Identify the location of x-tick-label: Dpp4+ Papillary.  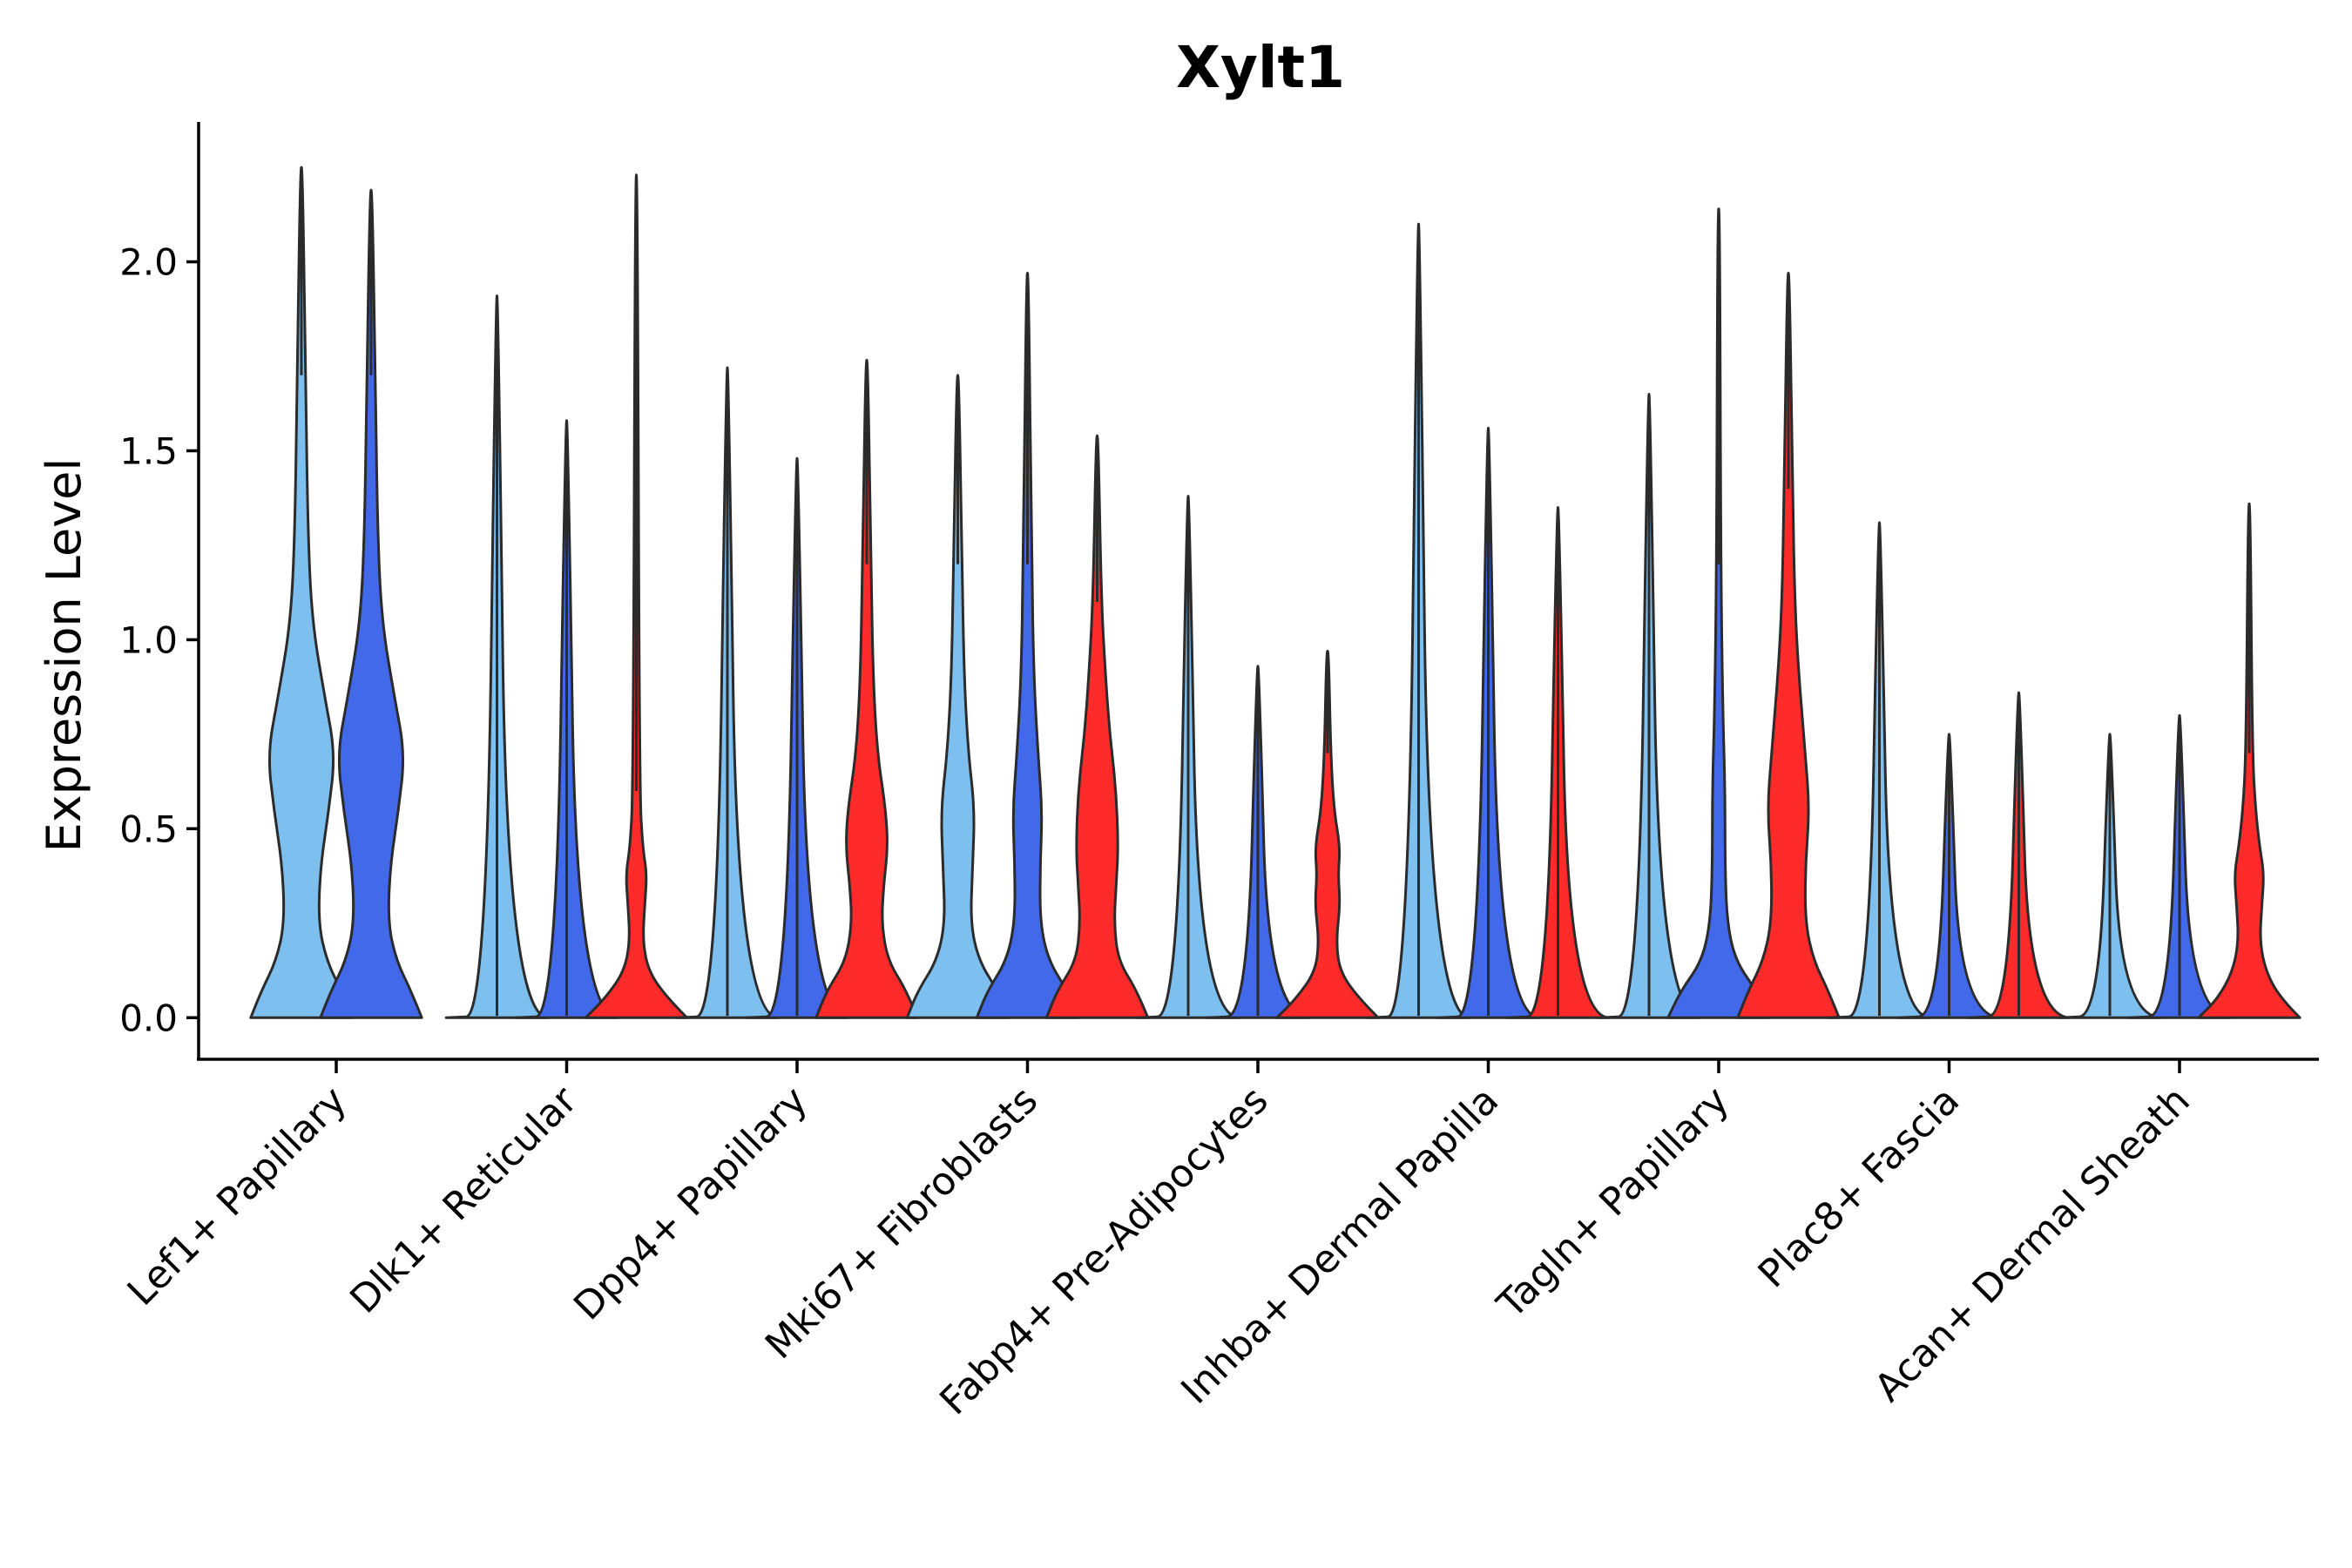
(690, 1203).